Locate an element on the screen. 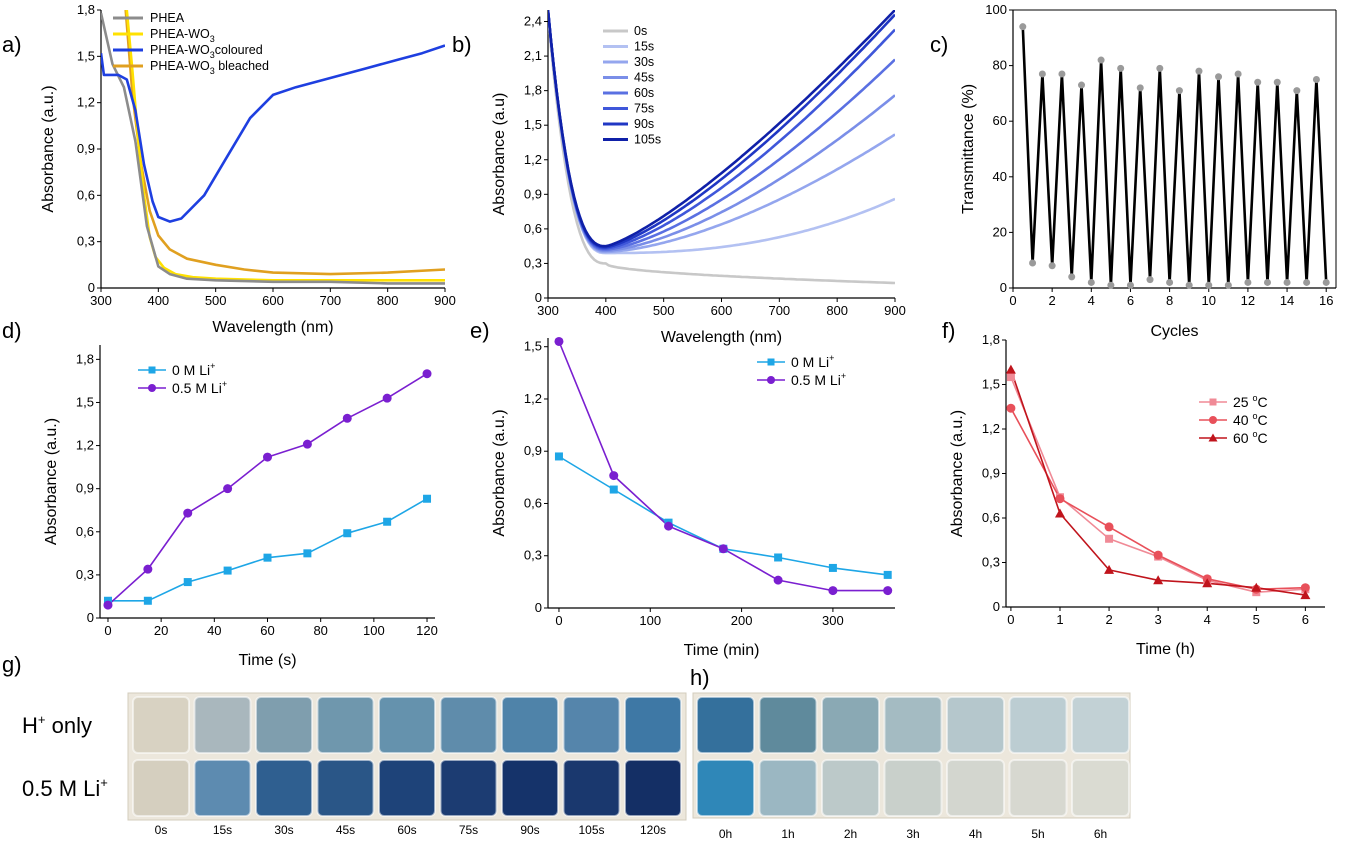 The height and width of the screenshot is (845, 1361). x-tick-label: 200 is located at coordinates (742, 620).